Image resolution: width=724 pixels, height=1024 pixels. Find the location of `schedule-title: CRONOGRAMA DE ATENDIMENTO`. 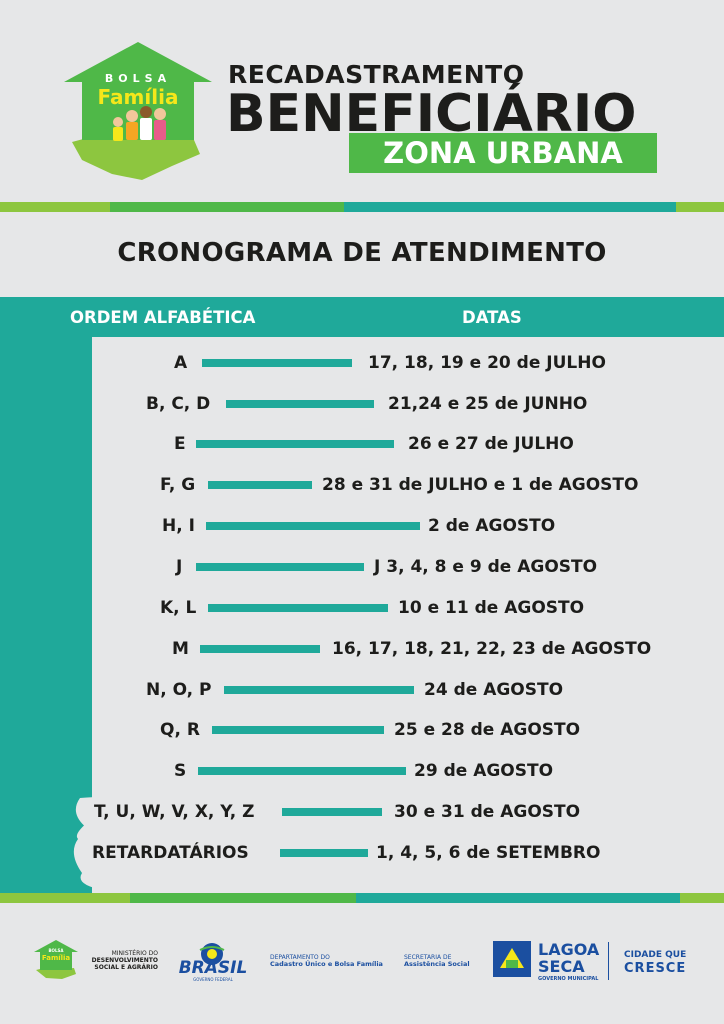

schedule-title: CRONOGRAMA DE ATENDIMENTO is located at coordinates (362, 253).